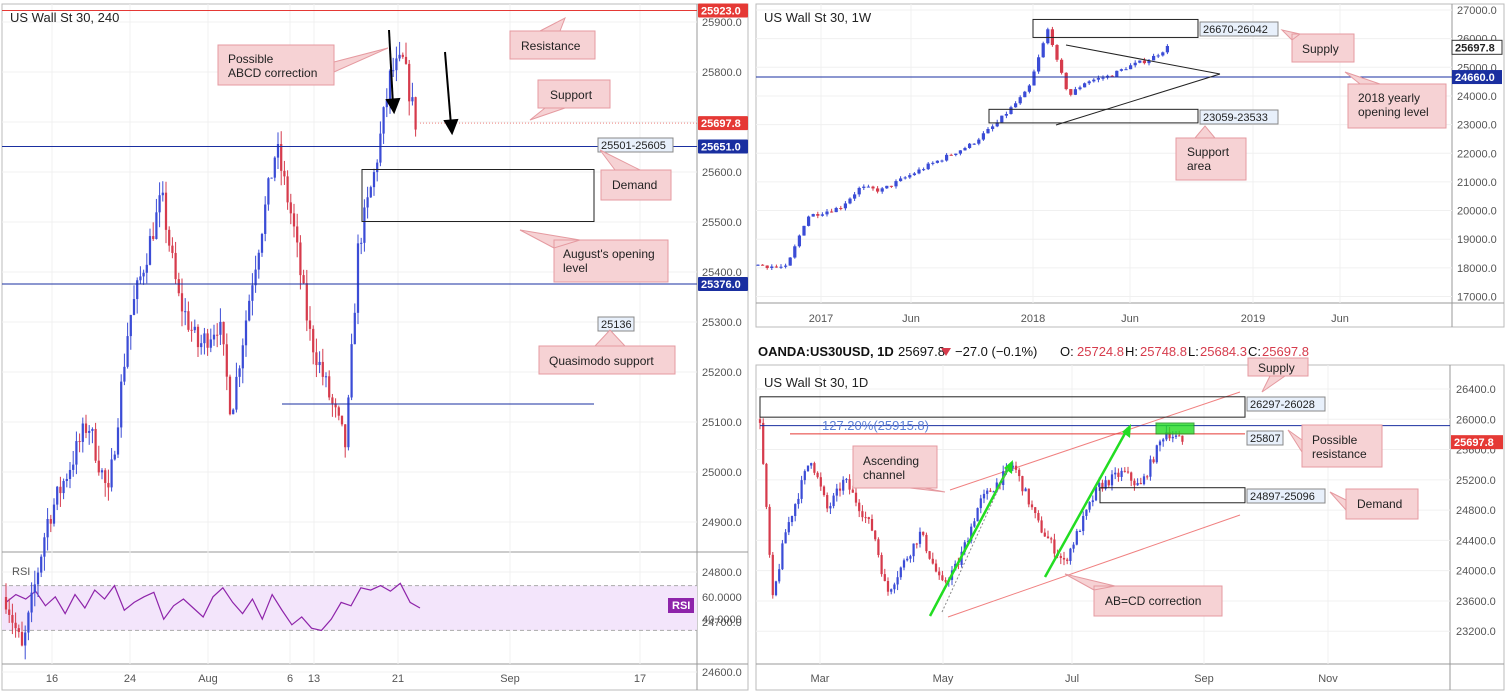 This screenshot has height=697, width=1508. Describe the element at coordinates (1477, 298) in the screenshot. I see `y-tick: 17000.0` at that location.